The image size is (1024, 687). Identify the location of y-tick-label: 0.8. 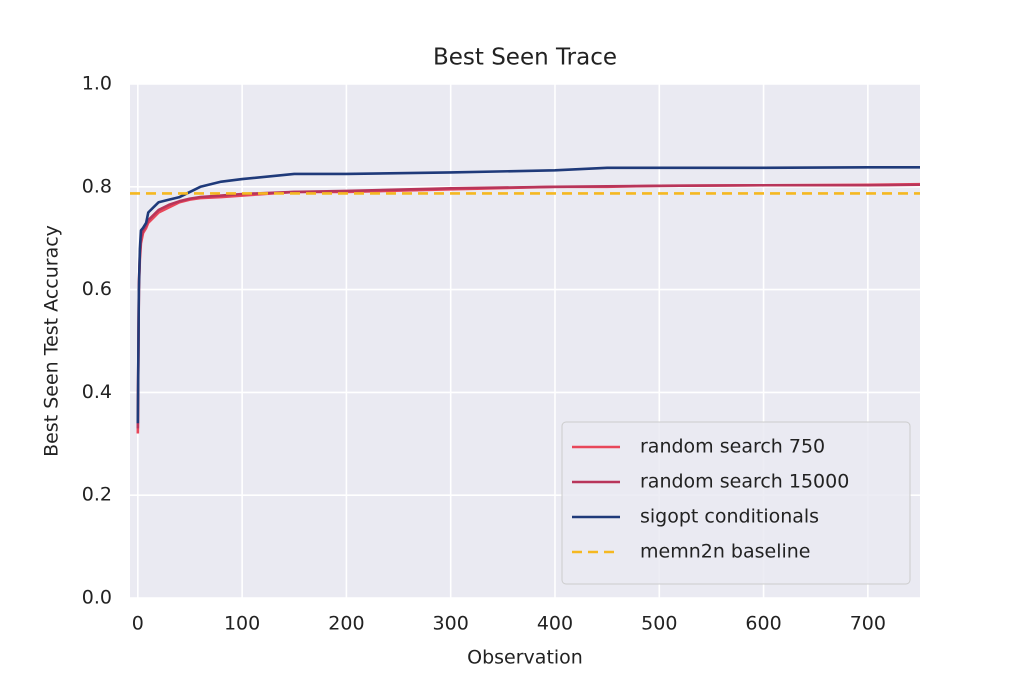
(97, 186).